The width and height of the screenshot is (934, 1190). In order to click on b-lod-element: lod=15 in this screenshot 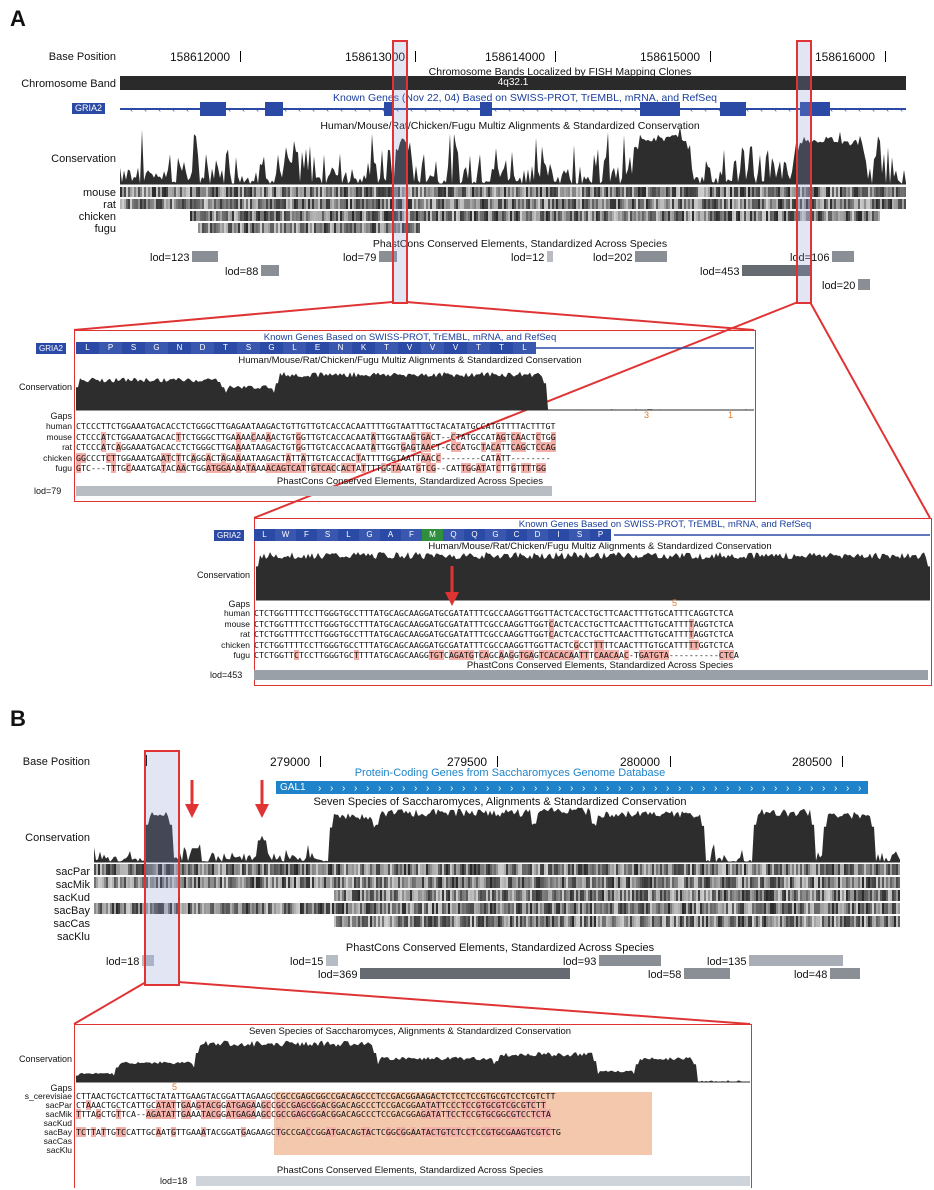, I will do `click(314, 961)`.